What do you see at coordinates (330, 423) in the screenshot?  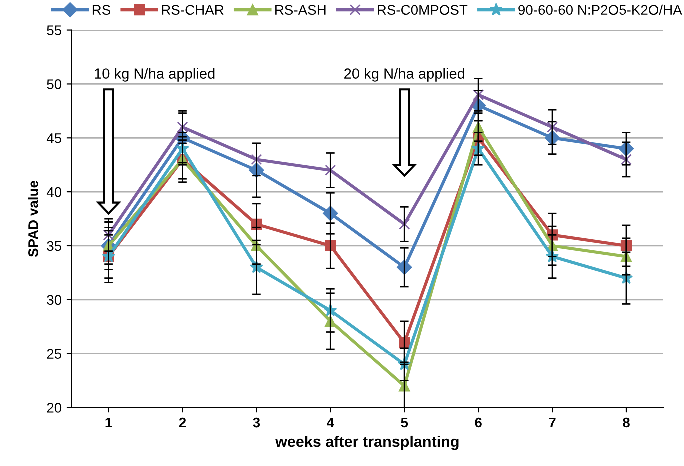 I see `x-tick-label: 4` at bounding box center [330, 423].